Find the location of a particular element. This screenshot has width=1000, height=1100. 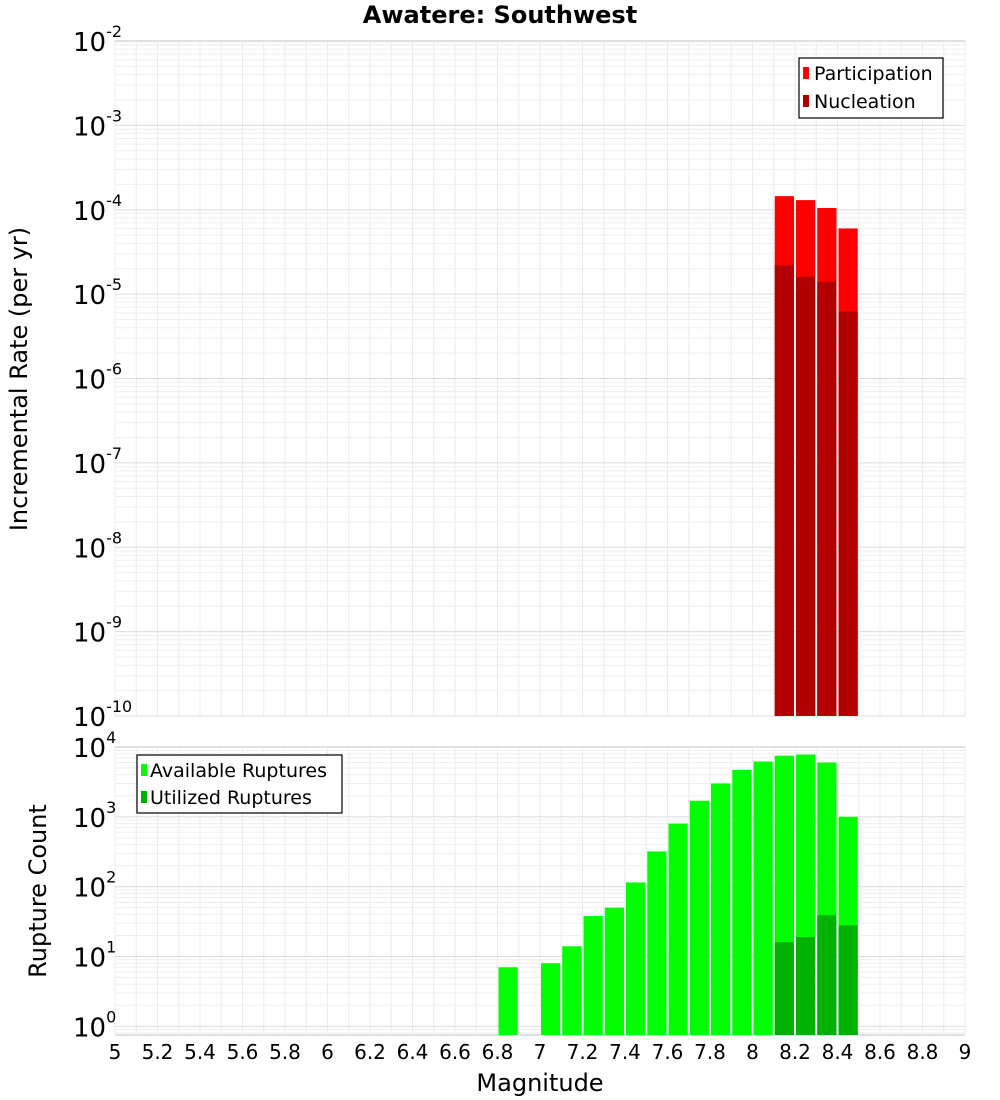

x-tick-label: 6.4 is located at coordinates (413, 1052).